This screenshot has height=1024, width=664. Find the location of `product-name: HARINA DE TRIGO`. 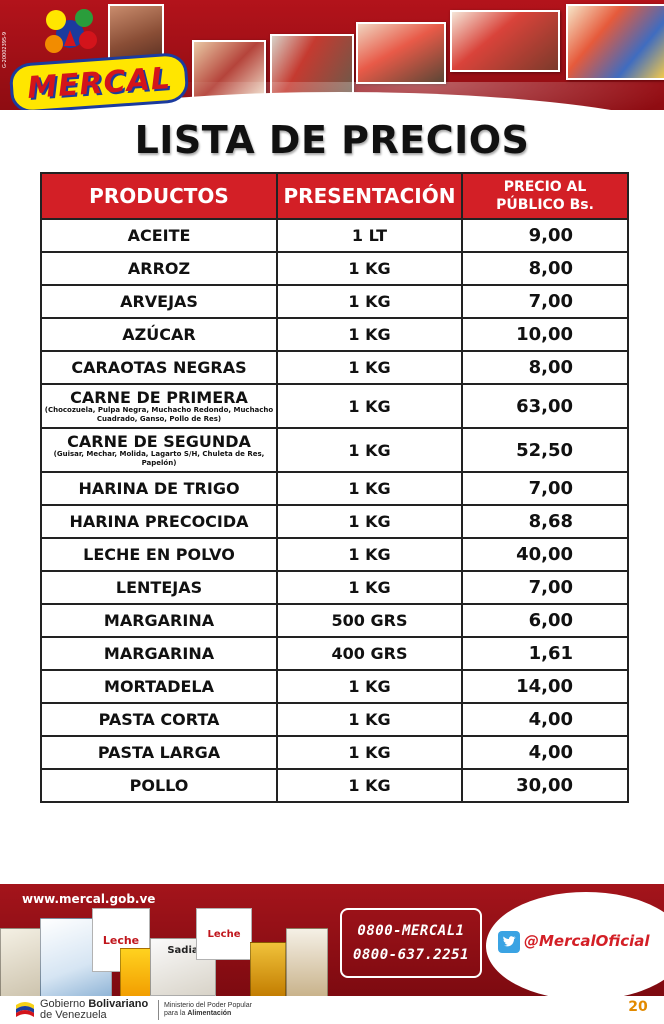

product-name: HARINA DE TRIGO is located at coordinates (159, 488).